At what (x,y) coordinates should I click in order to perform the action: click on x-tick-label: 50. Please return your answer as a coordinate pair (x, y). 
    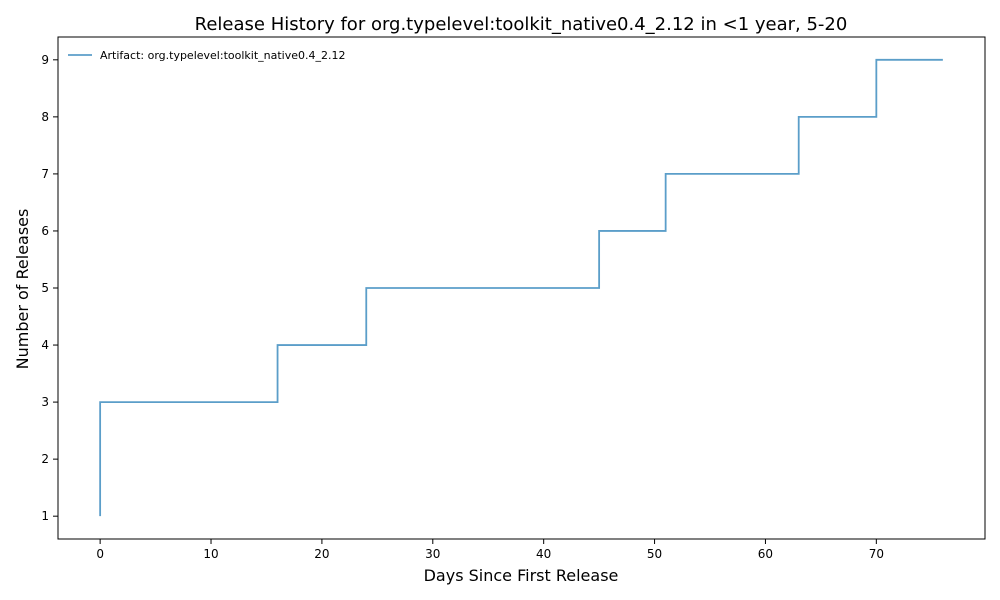
    Looking at the image, I should click on (654, 554).